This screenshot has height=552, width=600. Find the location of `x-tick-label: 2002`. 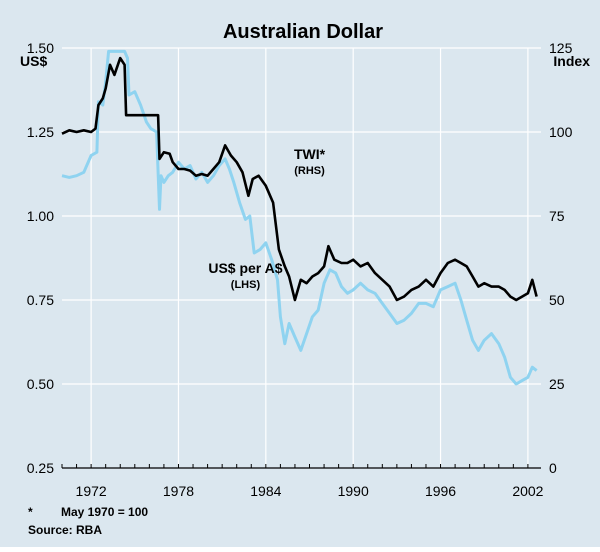

x-tick-label: 2002 is located at coordinates (527, 491).